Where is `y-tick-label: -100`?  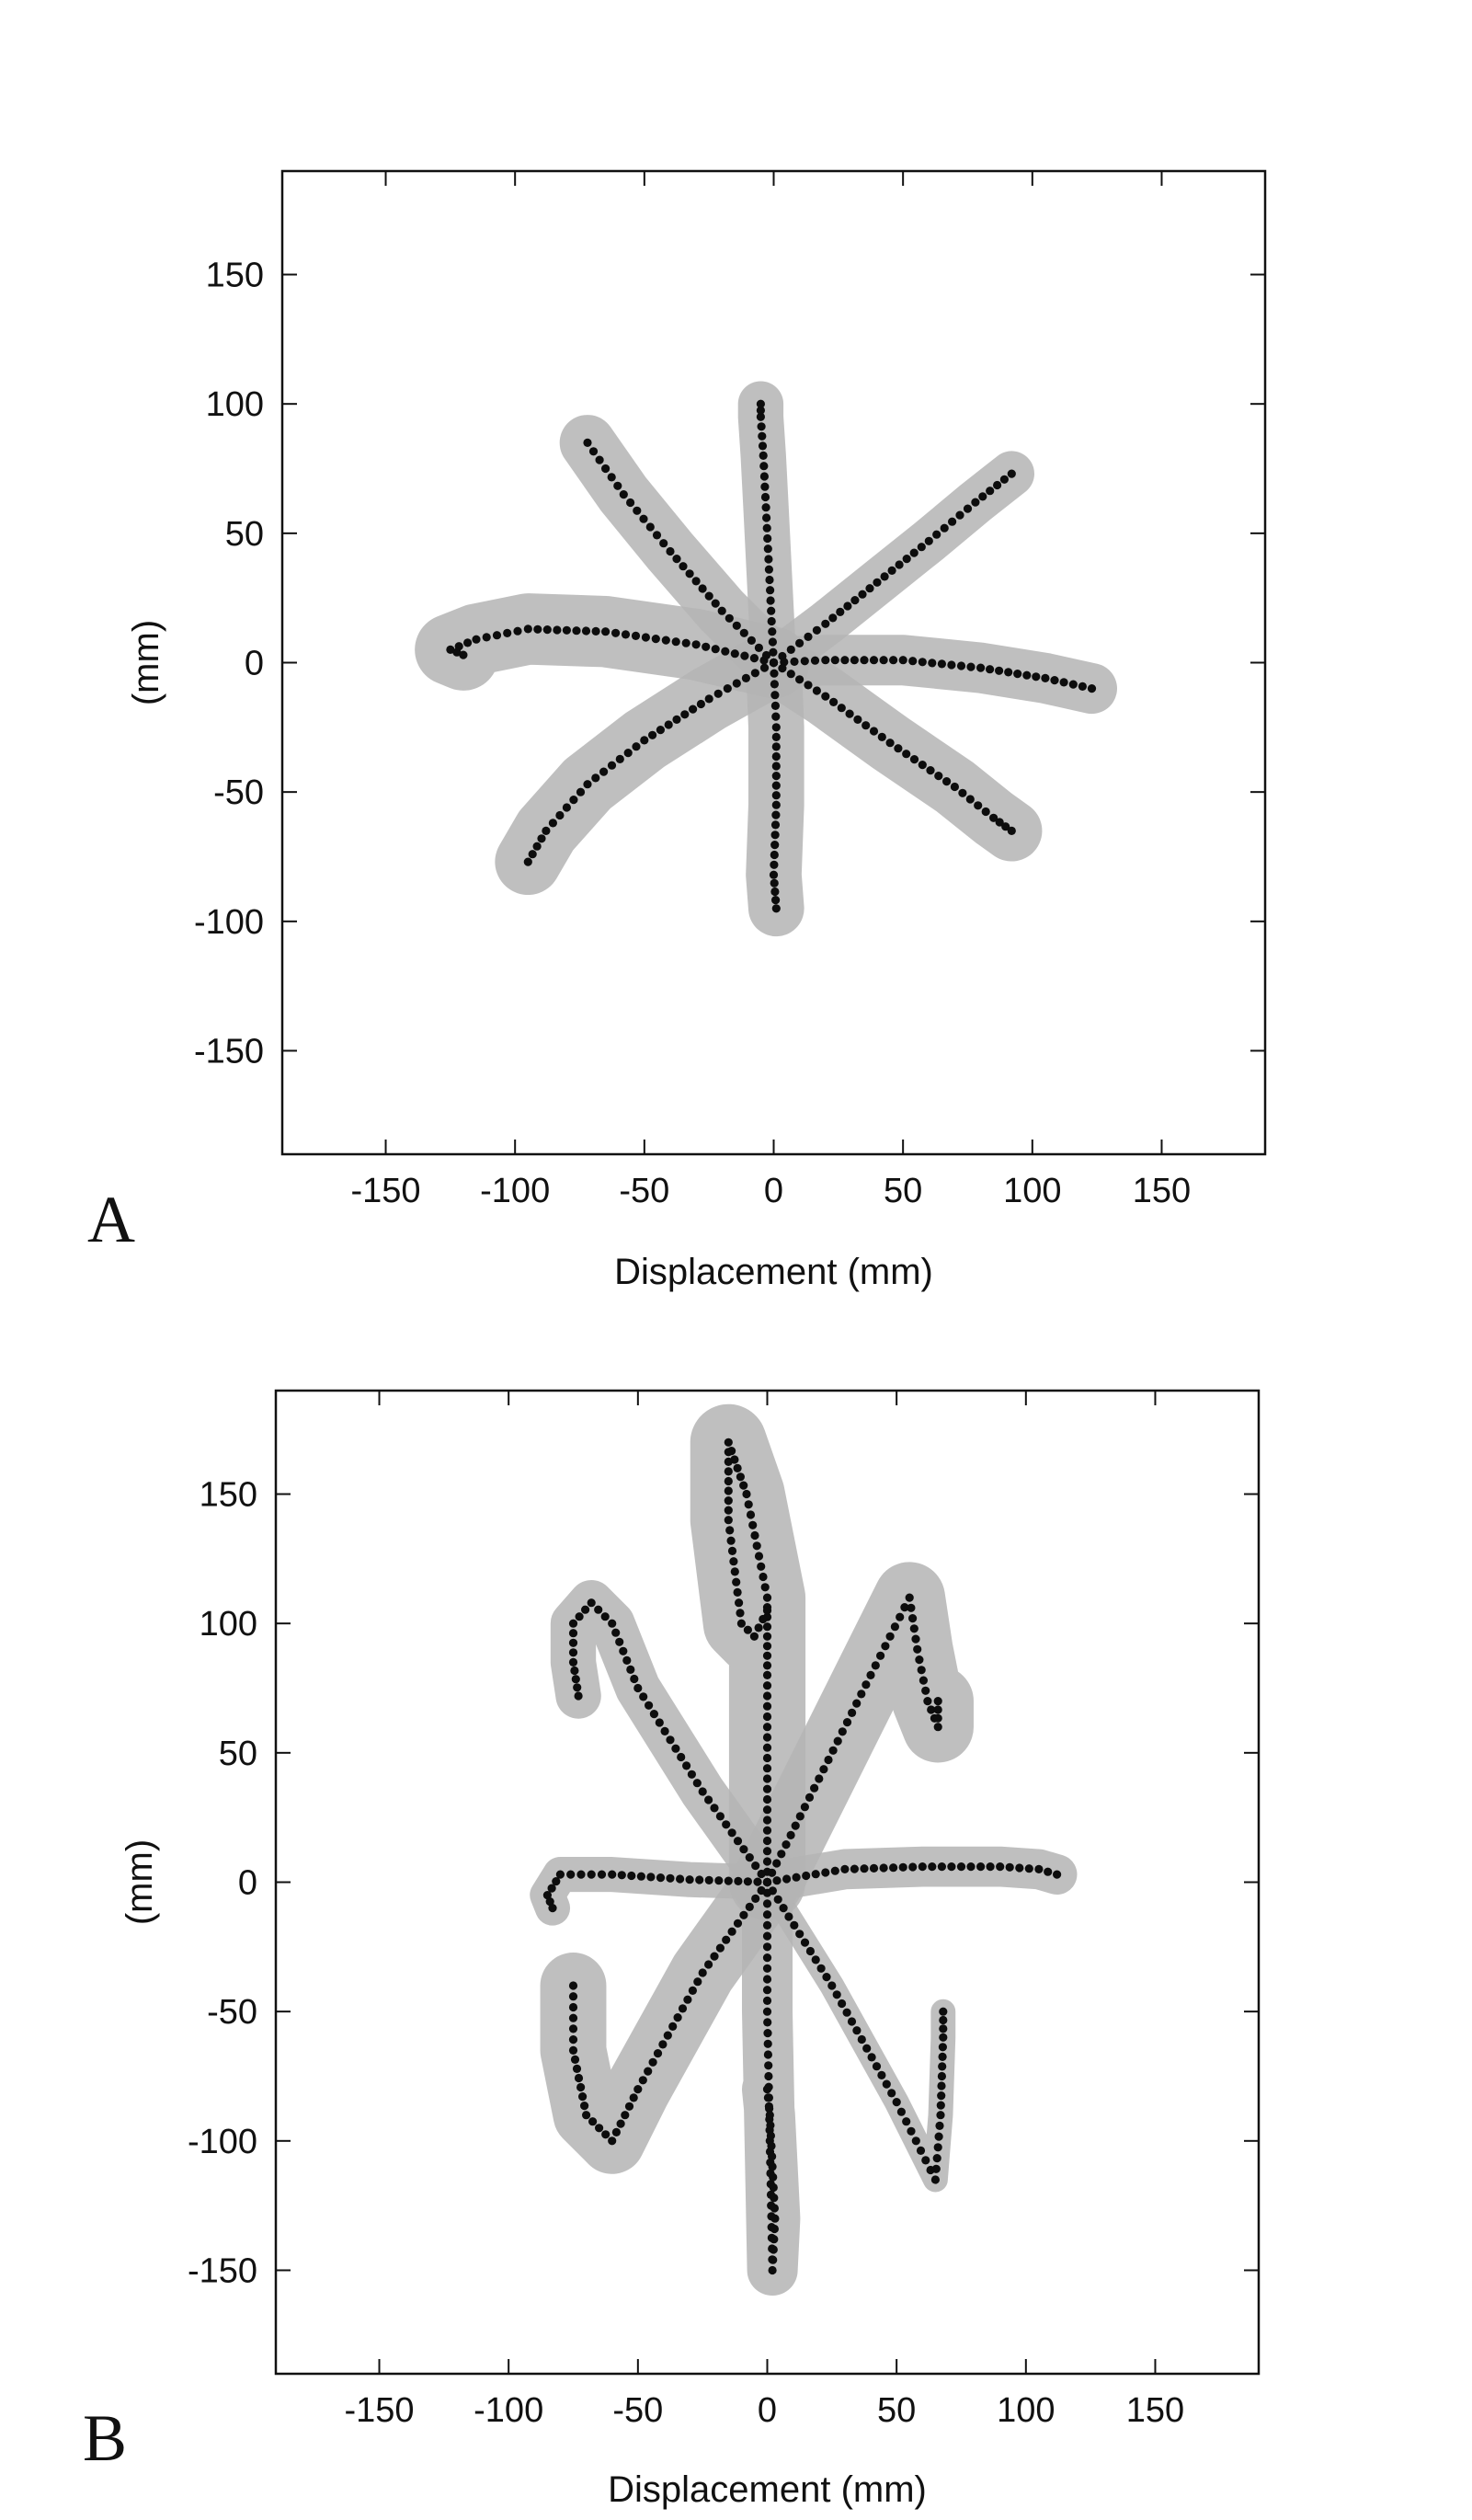 y-tick-label: -100 is located at coordinates (222, 2142).